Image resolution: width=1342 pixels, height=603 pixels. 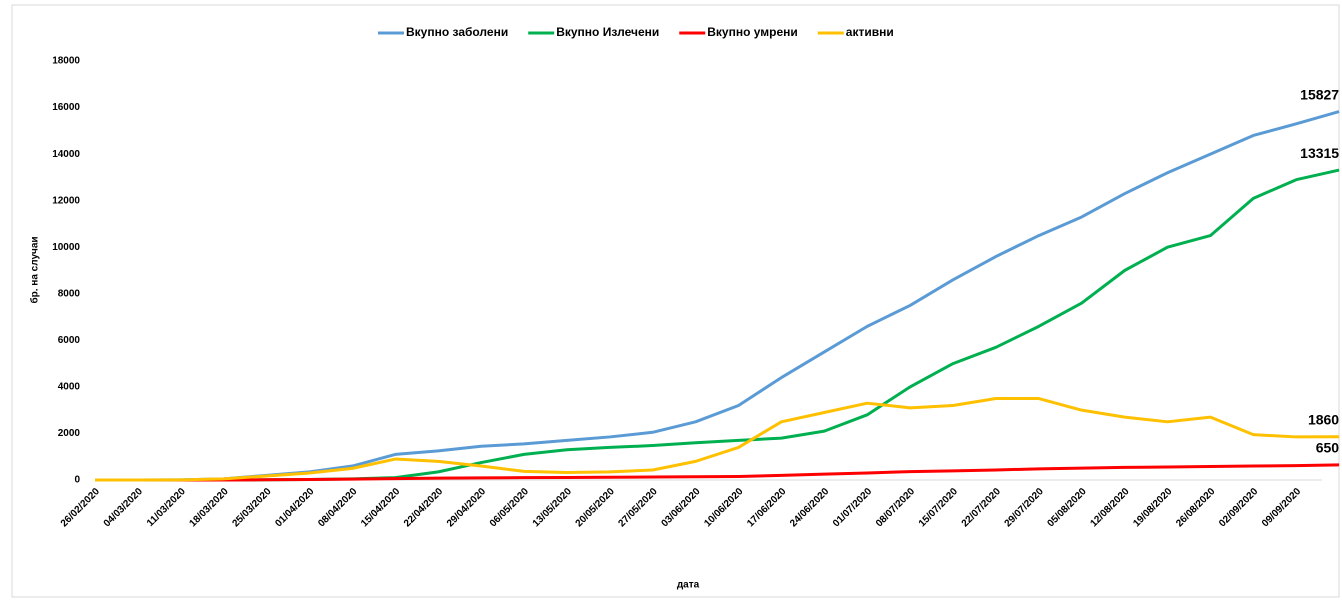 I want to click on y-tick-label: 4000, so click(x=69, y=387).